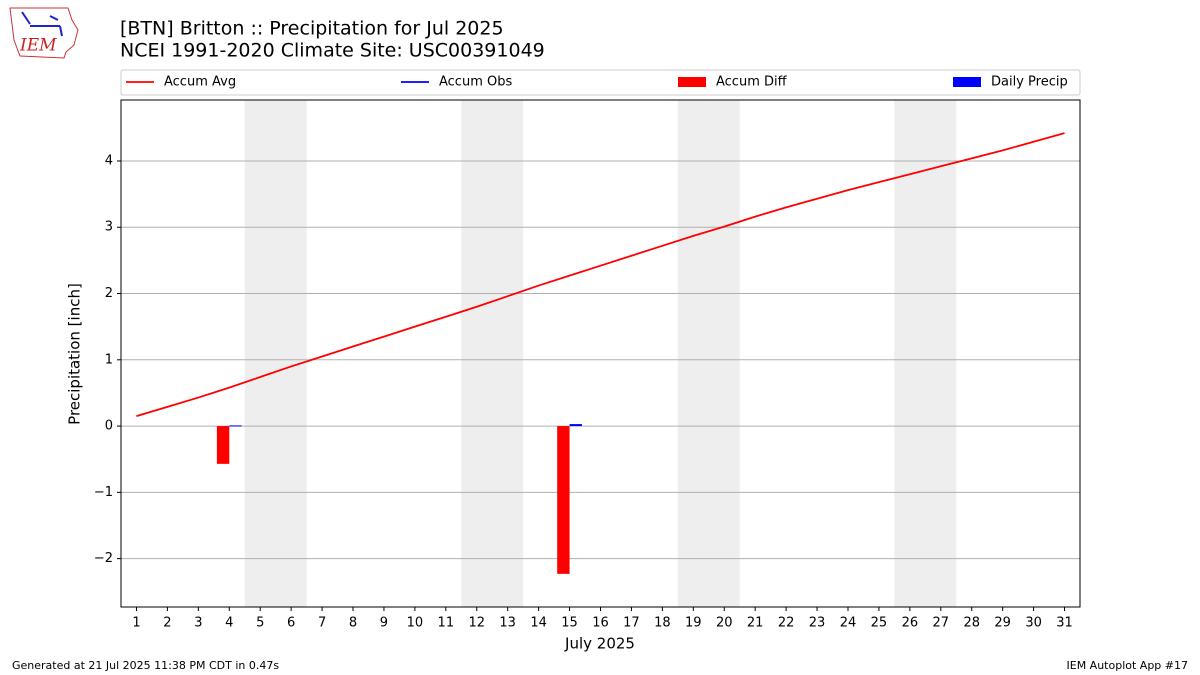 Image resolution: width=1200 pixels, height=675 pixels. I want to click on logo-icon, so click(42, 24).